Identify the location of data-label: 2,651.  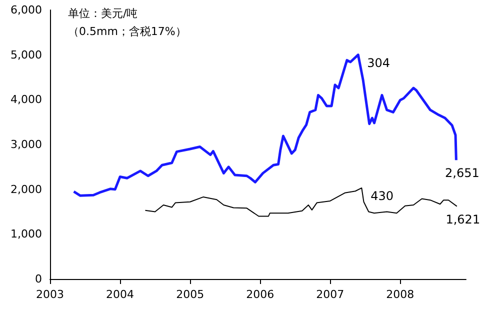
(462, 173).